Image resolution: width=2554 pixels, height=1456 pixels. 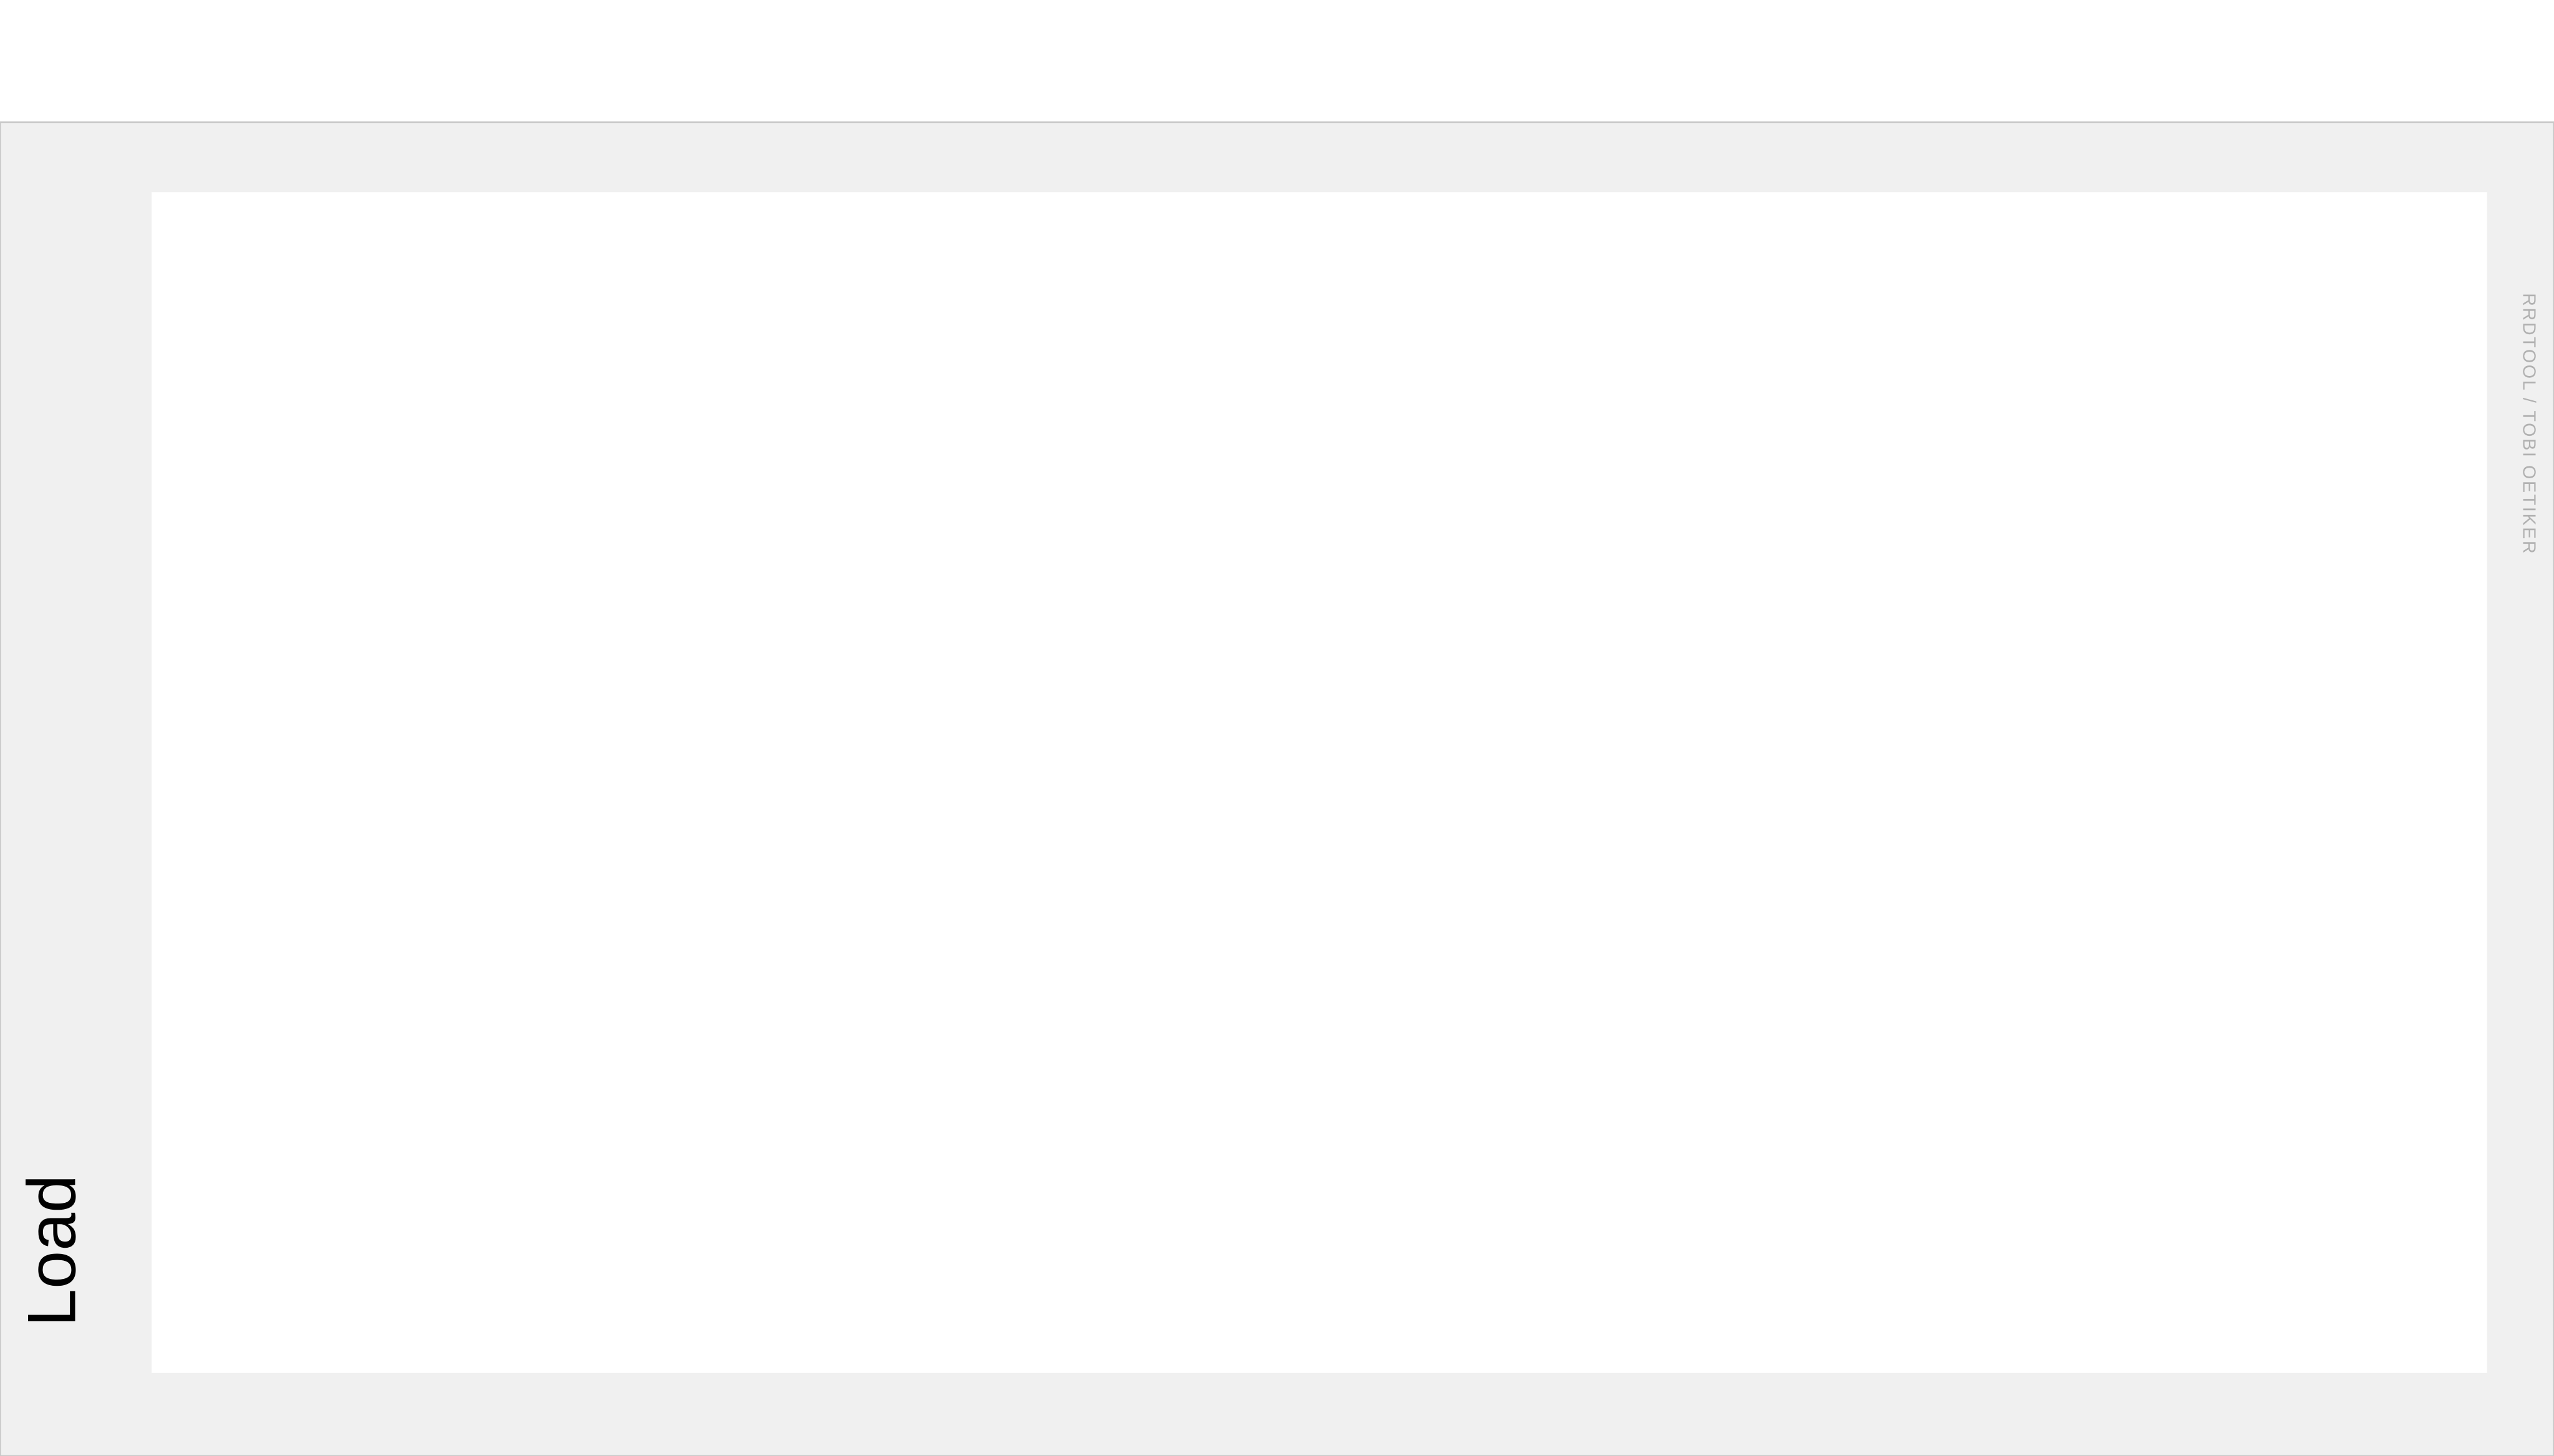 What do you see at coordinates (52, 1251) in the screenshot?
I see `y-axis-label: Load` at bounding box center [52, 1251].